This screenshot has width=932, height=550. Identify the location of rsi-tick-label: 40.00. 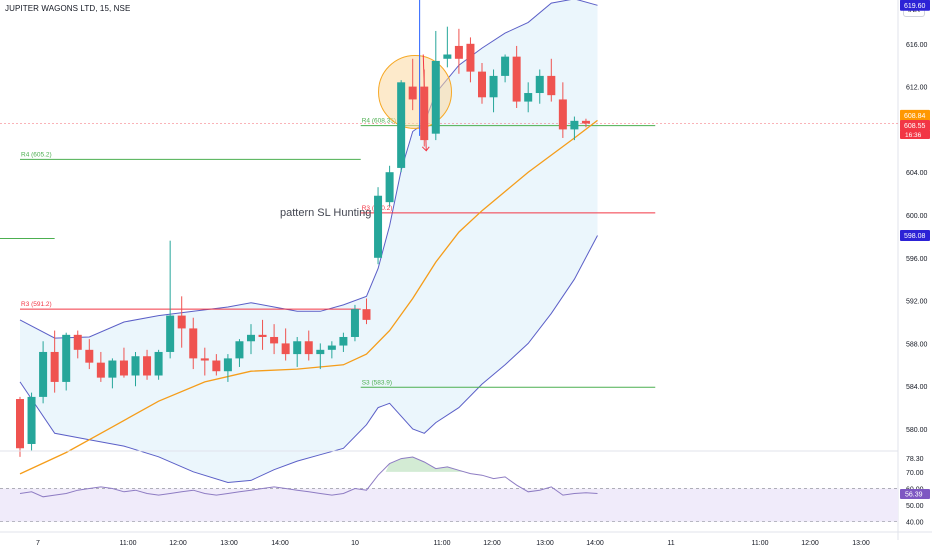
(915, 523).